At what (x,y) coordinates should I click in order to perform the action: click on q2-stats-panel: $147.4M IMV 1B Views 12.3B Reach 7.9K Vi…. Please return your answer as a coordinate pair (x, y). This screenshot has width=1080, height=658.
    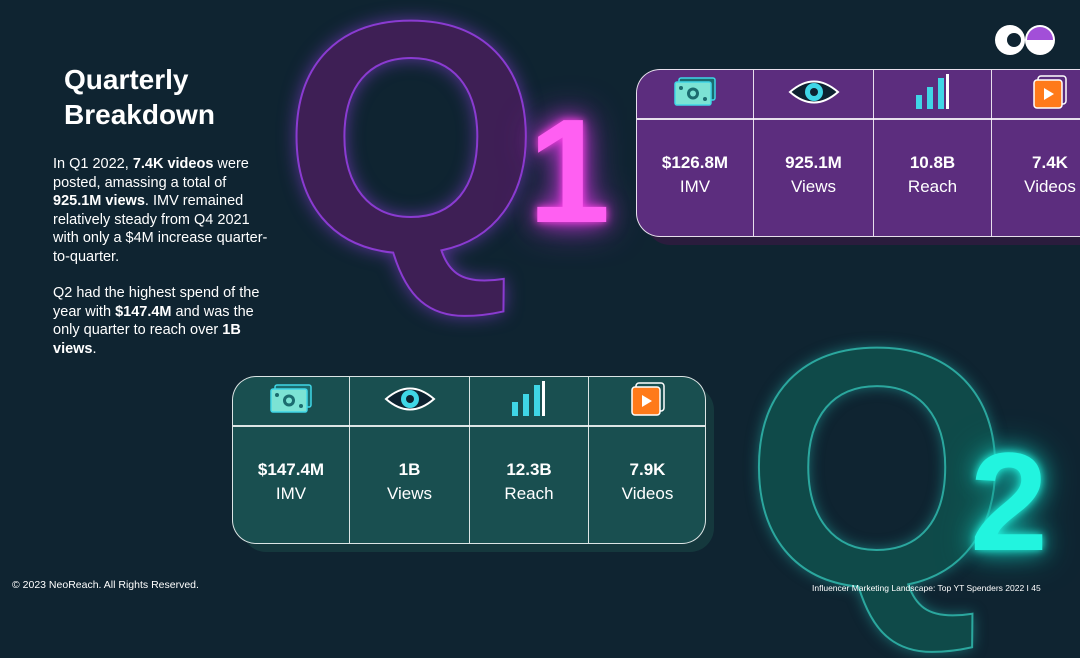
    Looking at the image, I should click on (469, 460).